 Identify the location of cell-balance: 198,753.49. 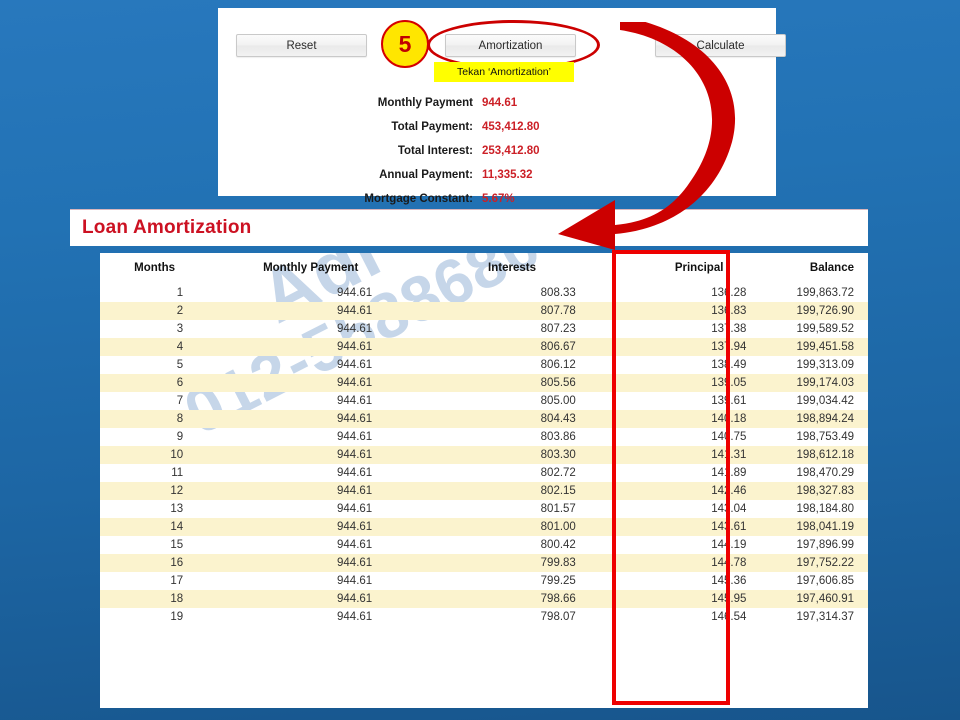
(825, 437).